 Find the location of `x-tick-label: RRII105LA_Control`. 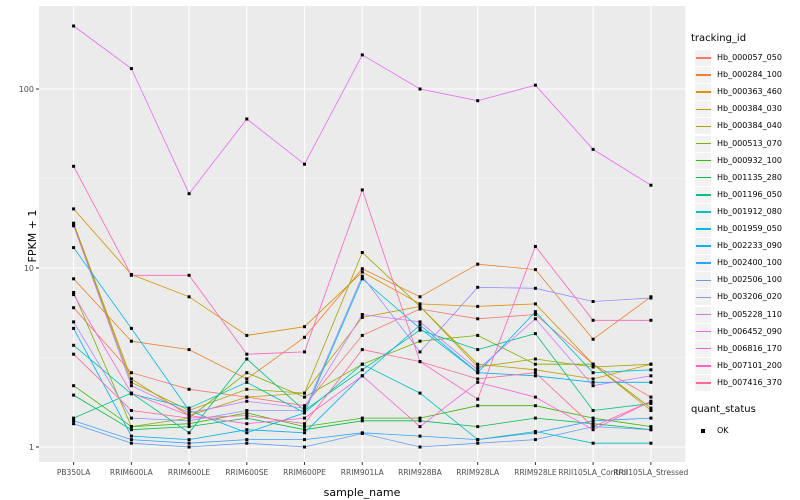

x-tick-label: RRII105LA_Control is located at coordinates (593, 472).